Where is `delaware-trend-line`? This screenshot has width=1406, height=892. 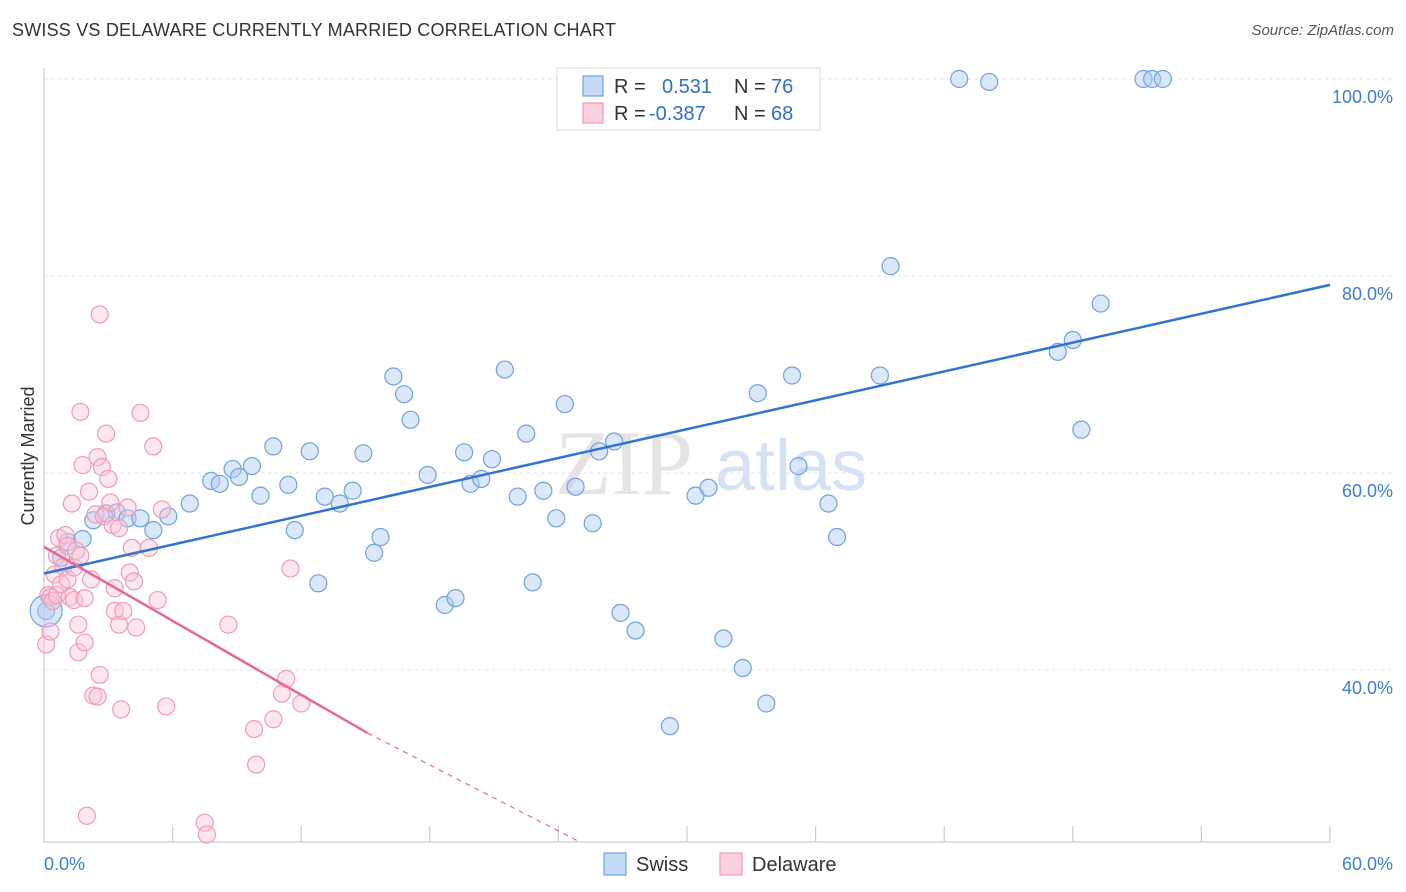
delaware-trend-line is located at coordinates (206, 640).